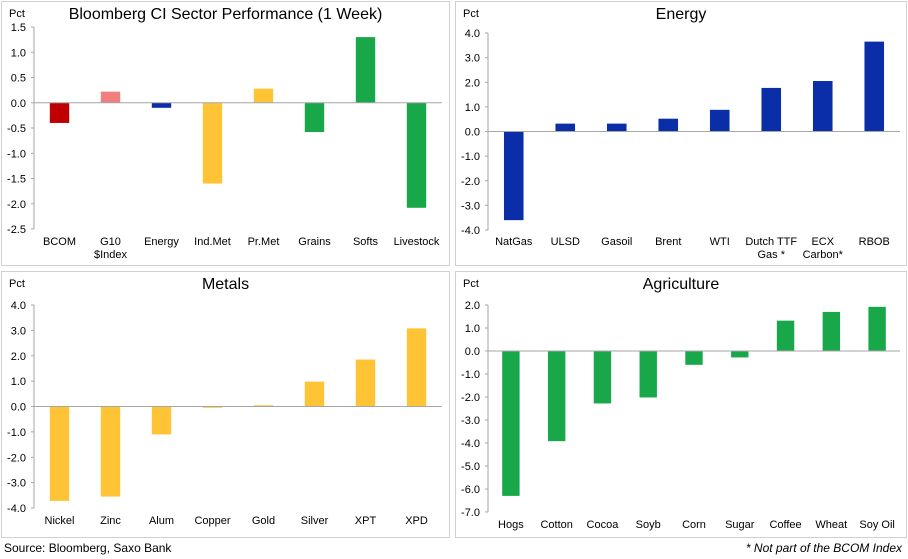 The image size is (908, 559). What do you see at coordinates (264, 242) in the screenshot?
I see `x-tick-label: Pr.Met` at bounding box center [264, 242].